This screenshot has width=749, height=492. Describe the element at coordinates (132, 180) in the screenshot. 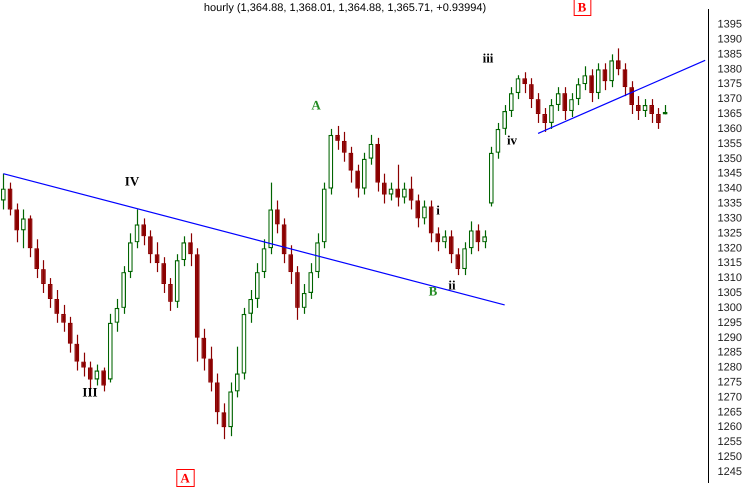

I see `annotation: IV` at that location.